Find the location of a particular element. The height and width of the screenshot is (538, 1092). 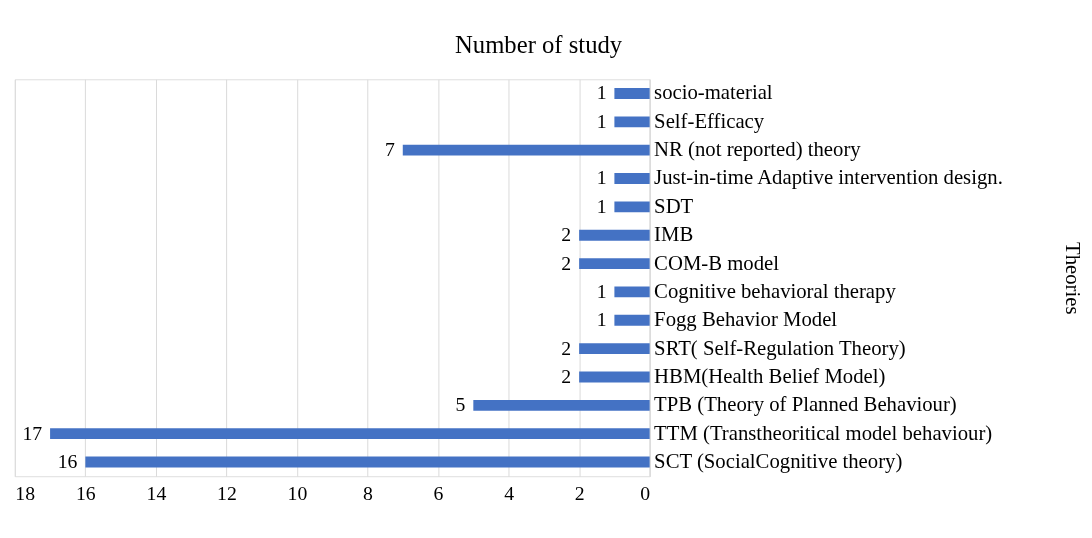

x-tick-label: 6 is located at coordinates (438, 493).